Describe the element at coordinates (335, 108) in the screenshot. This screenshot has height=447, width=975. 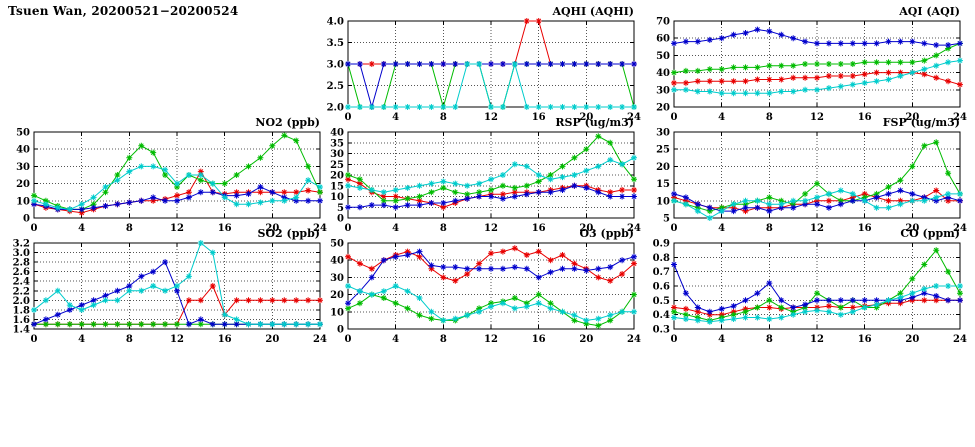
I see `y-tick-label: 2.0` at that location.